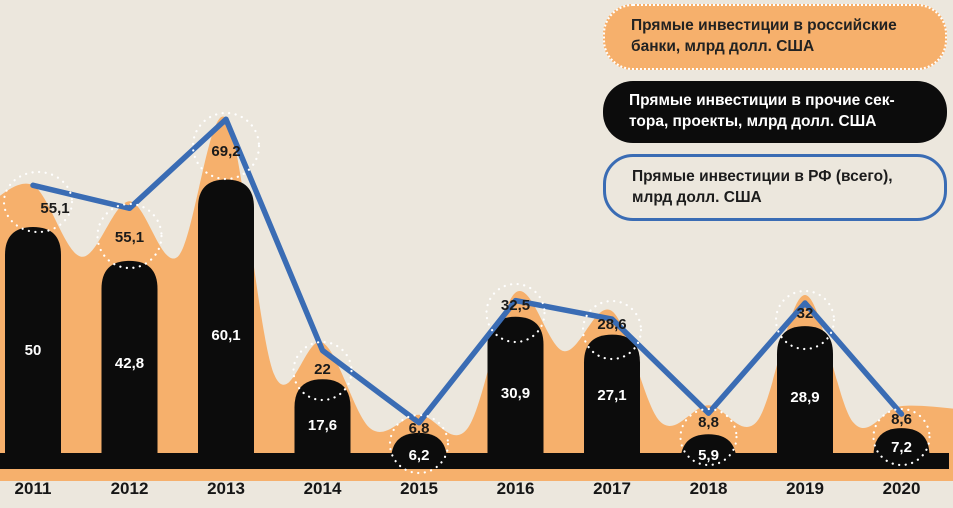 Image resolution: width=953 pixels, height=508 pixels. I want to click on label-other-2016: 30,9, so click(515, 393).